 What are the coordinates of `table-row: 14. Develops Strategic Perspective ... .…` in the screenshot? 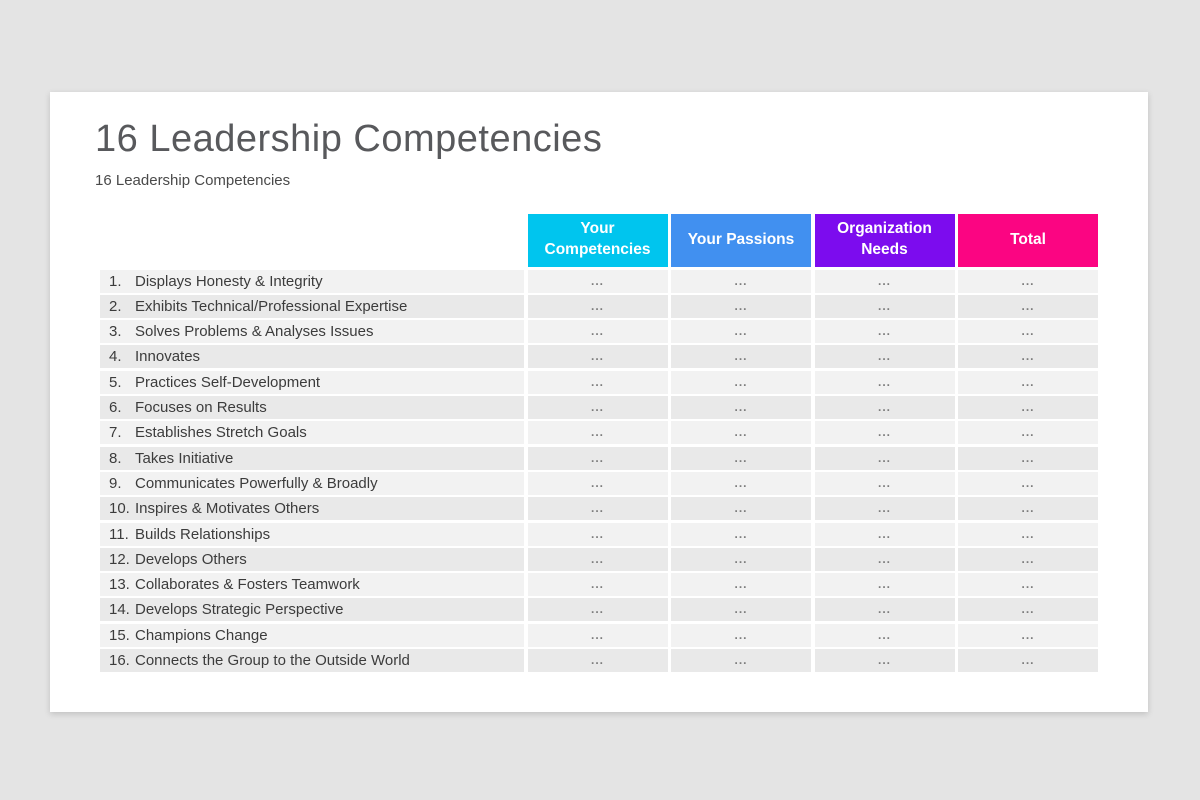 It's located at (599, 610).